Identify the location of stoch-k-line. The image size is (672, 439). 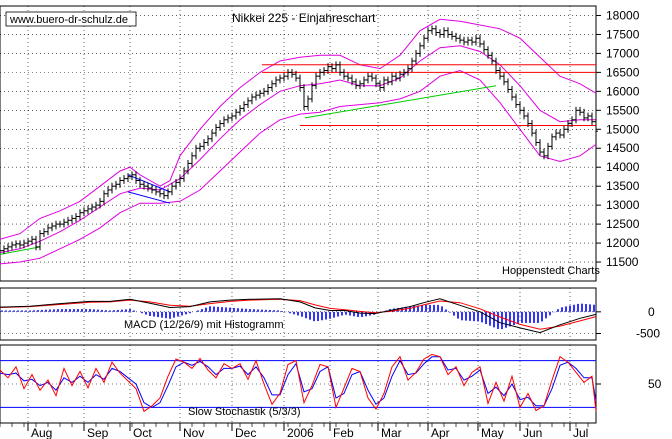
(298, 383).